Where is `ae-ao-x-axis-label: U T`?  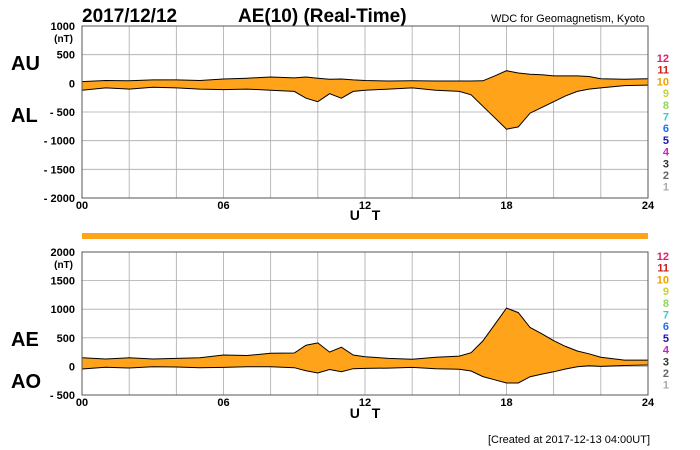
ae-ao-x-axis-label: U T is located at coordinates (367, 413).